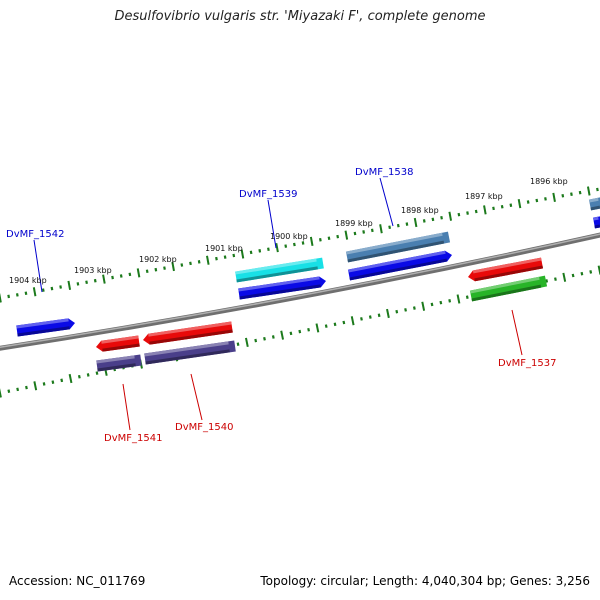 This screenshot has height=600, width=600. Describe the element at coordinates (77, 581) in the screenshot. I see `accession-text: Accession: NC_011769` at that location.